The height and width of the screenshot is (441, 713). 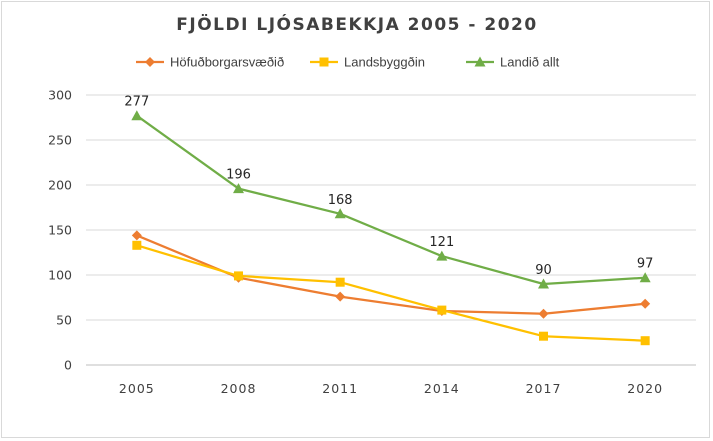 I want to click on chart-title: FJÖLDI LJÓSABEKKJA 2005 - 2020, so click(x=356, y=24).